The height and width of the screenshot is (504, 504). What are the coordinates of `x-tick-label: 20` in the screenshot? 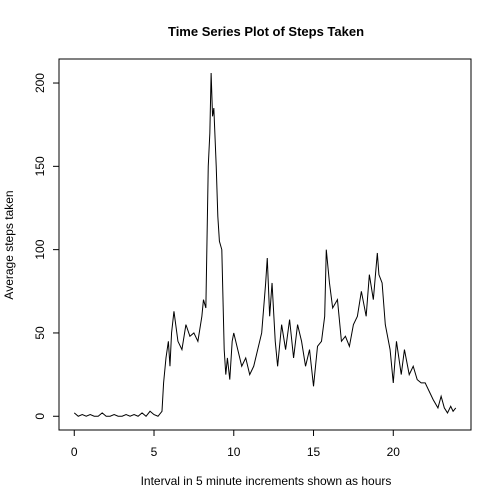 It's located at (394, 452).